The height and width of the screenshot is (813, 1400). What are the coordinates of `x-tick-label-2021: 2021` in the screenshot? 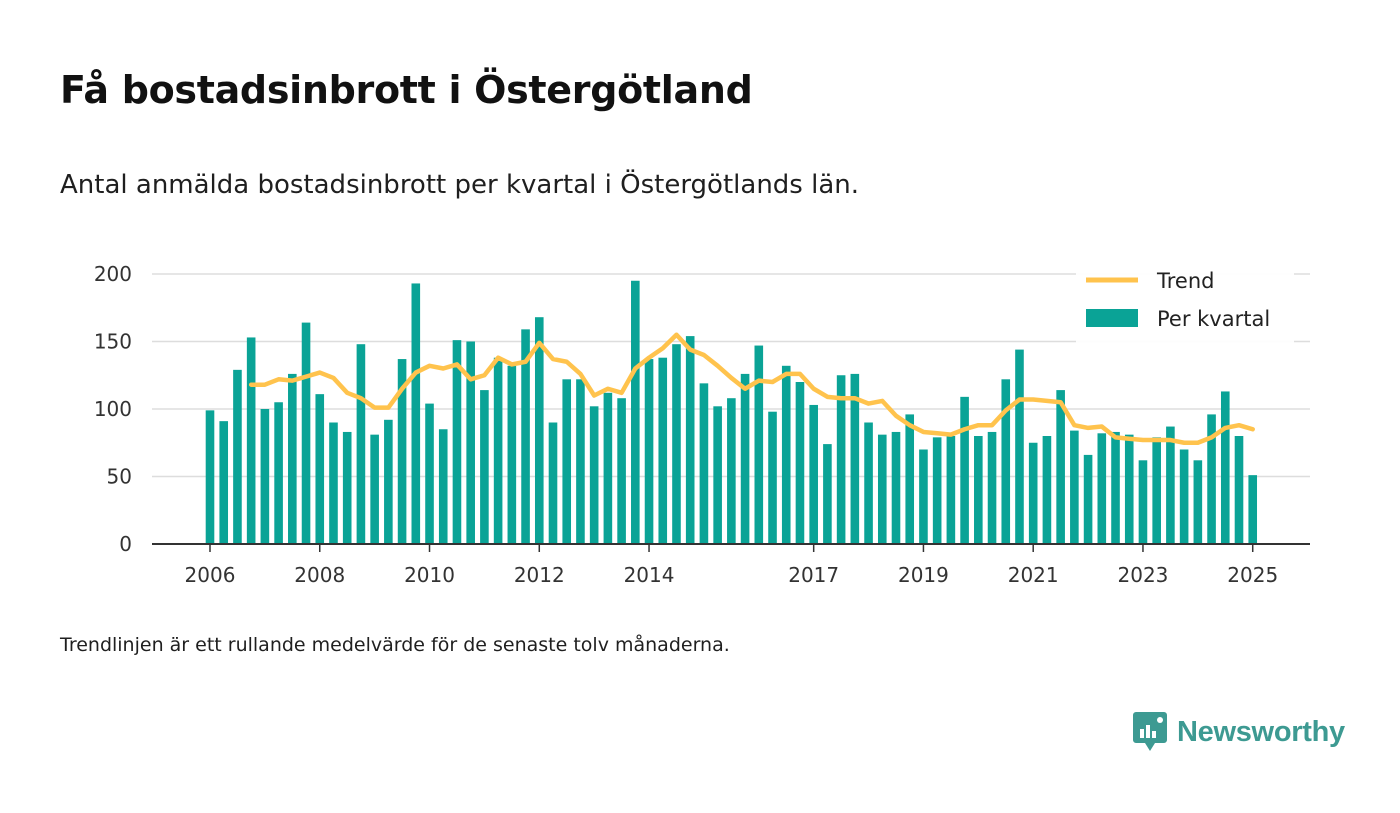 It's located at (1033, 575).